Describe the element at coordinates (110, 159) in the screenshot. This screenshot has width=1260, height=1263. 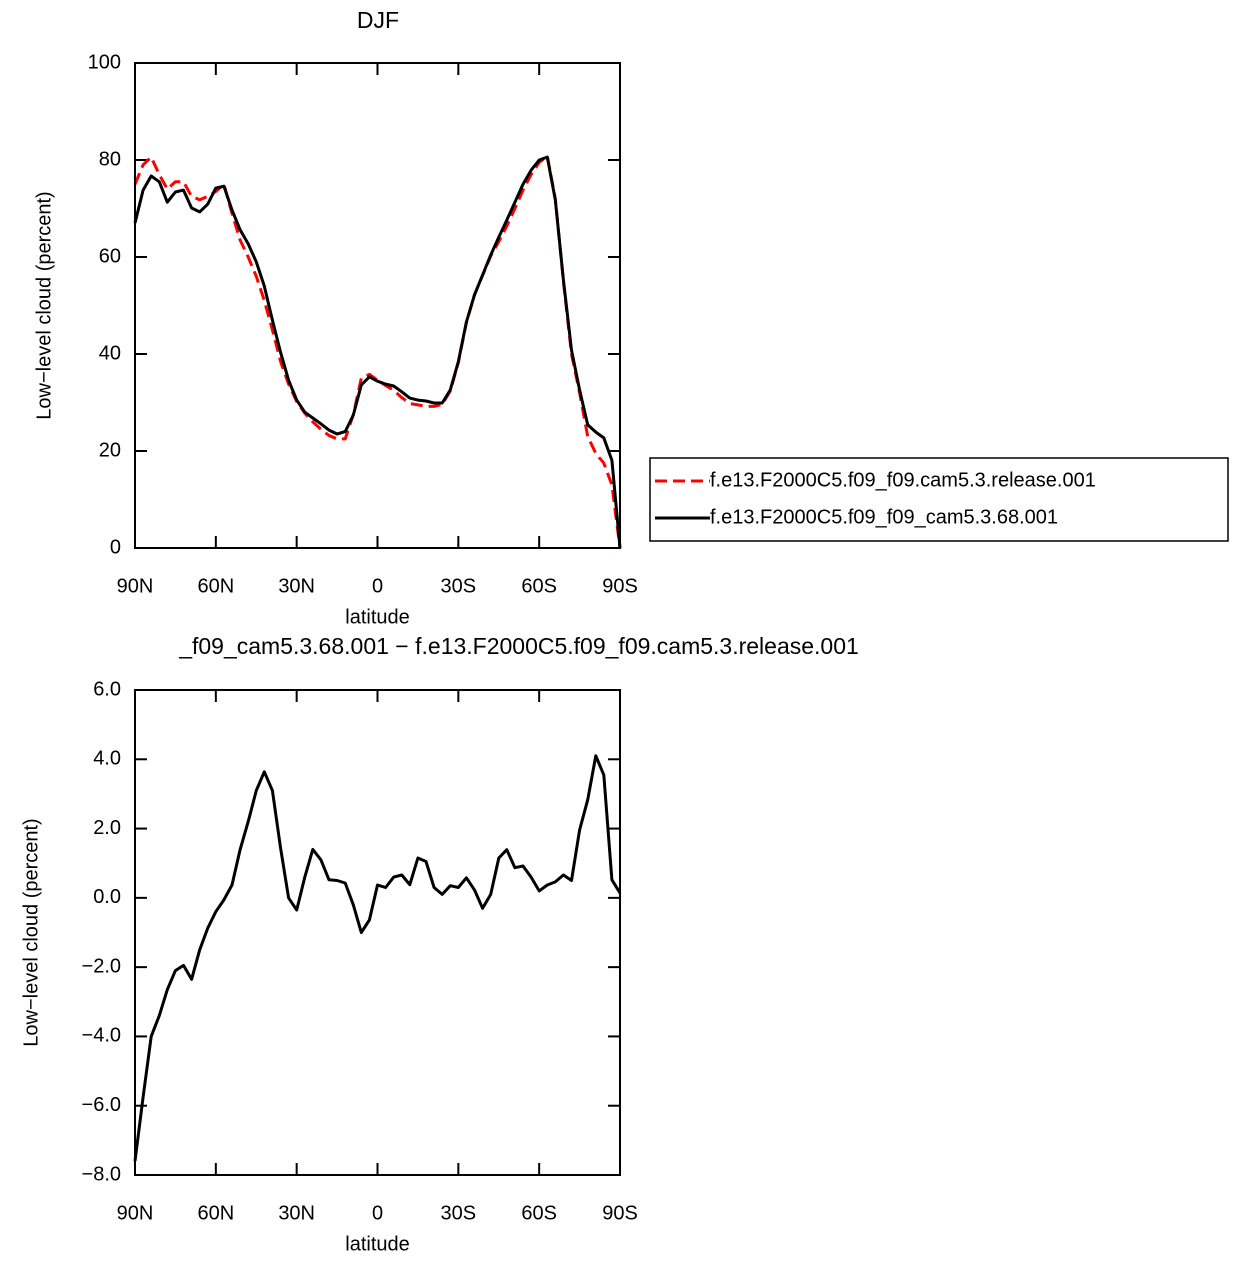
I see `y-tick-label: 80` at that location.